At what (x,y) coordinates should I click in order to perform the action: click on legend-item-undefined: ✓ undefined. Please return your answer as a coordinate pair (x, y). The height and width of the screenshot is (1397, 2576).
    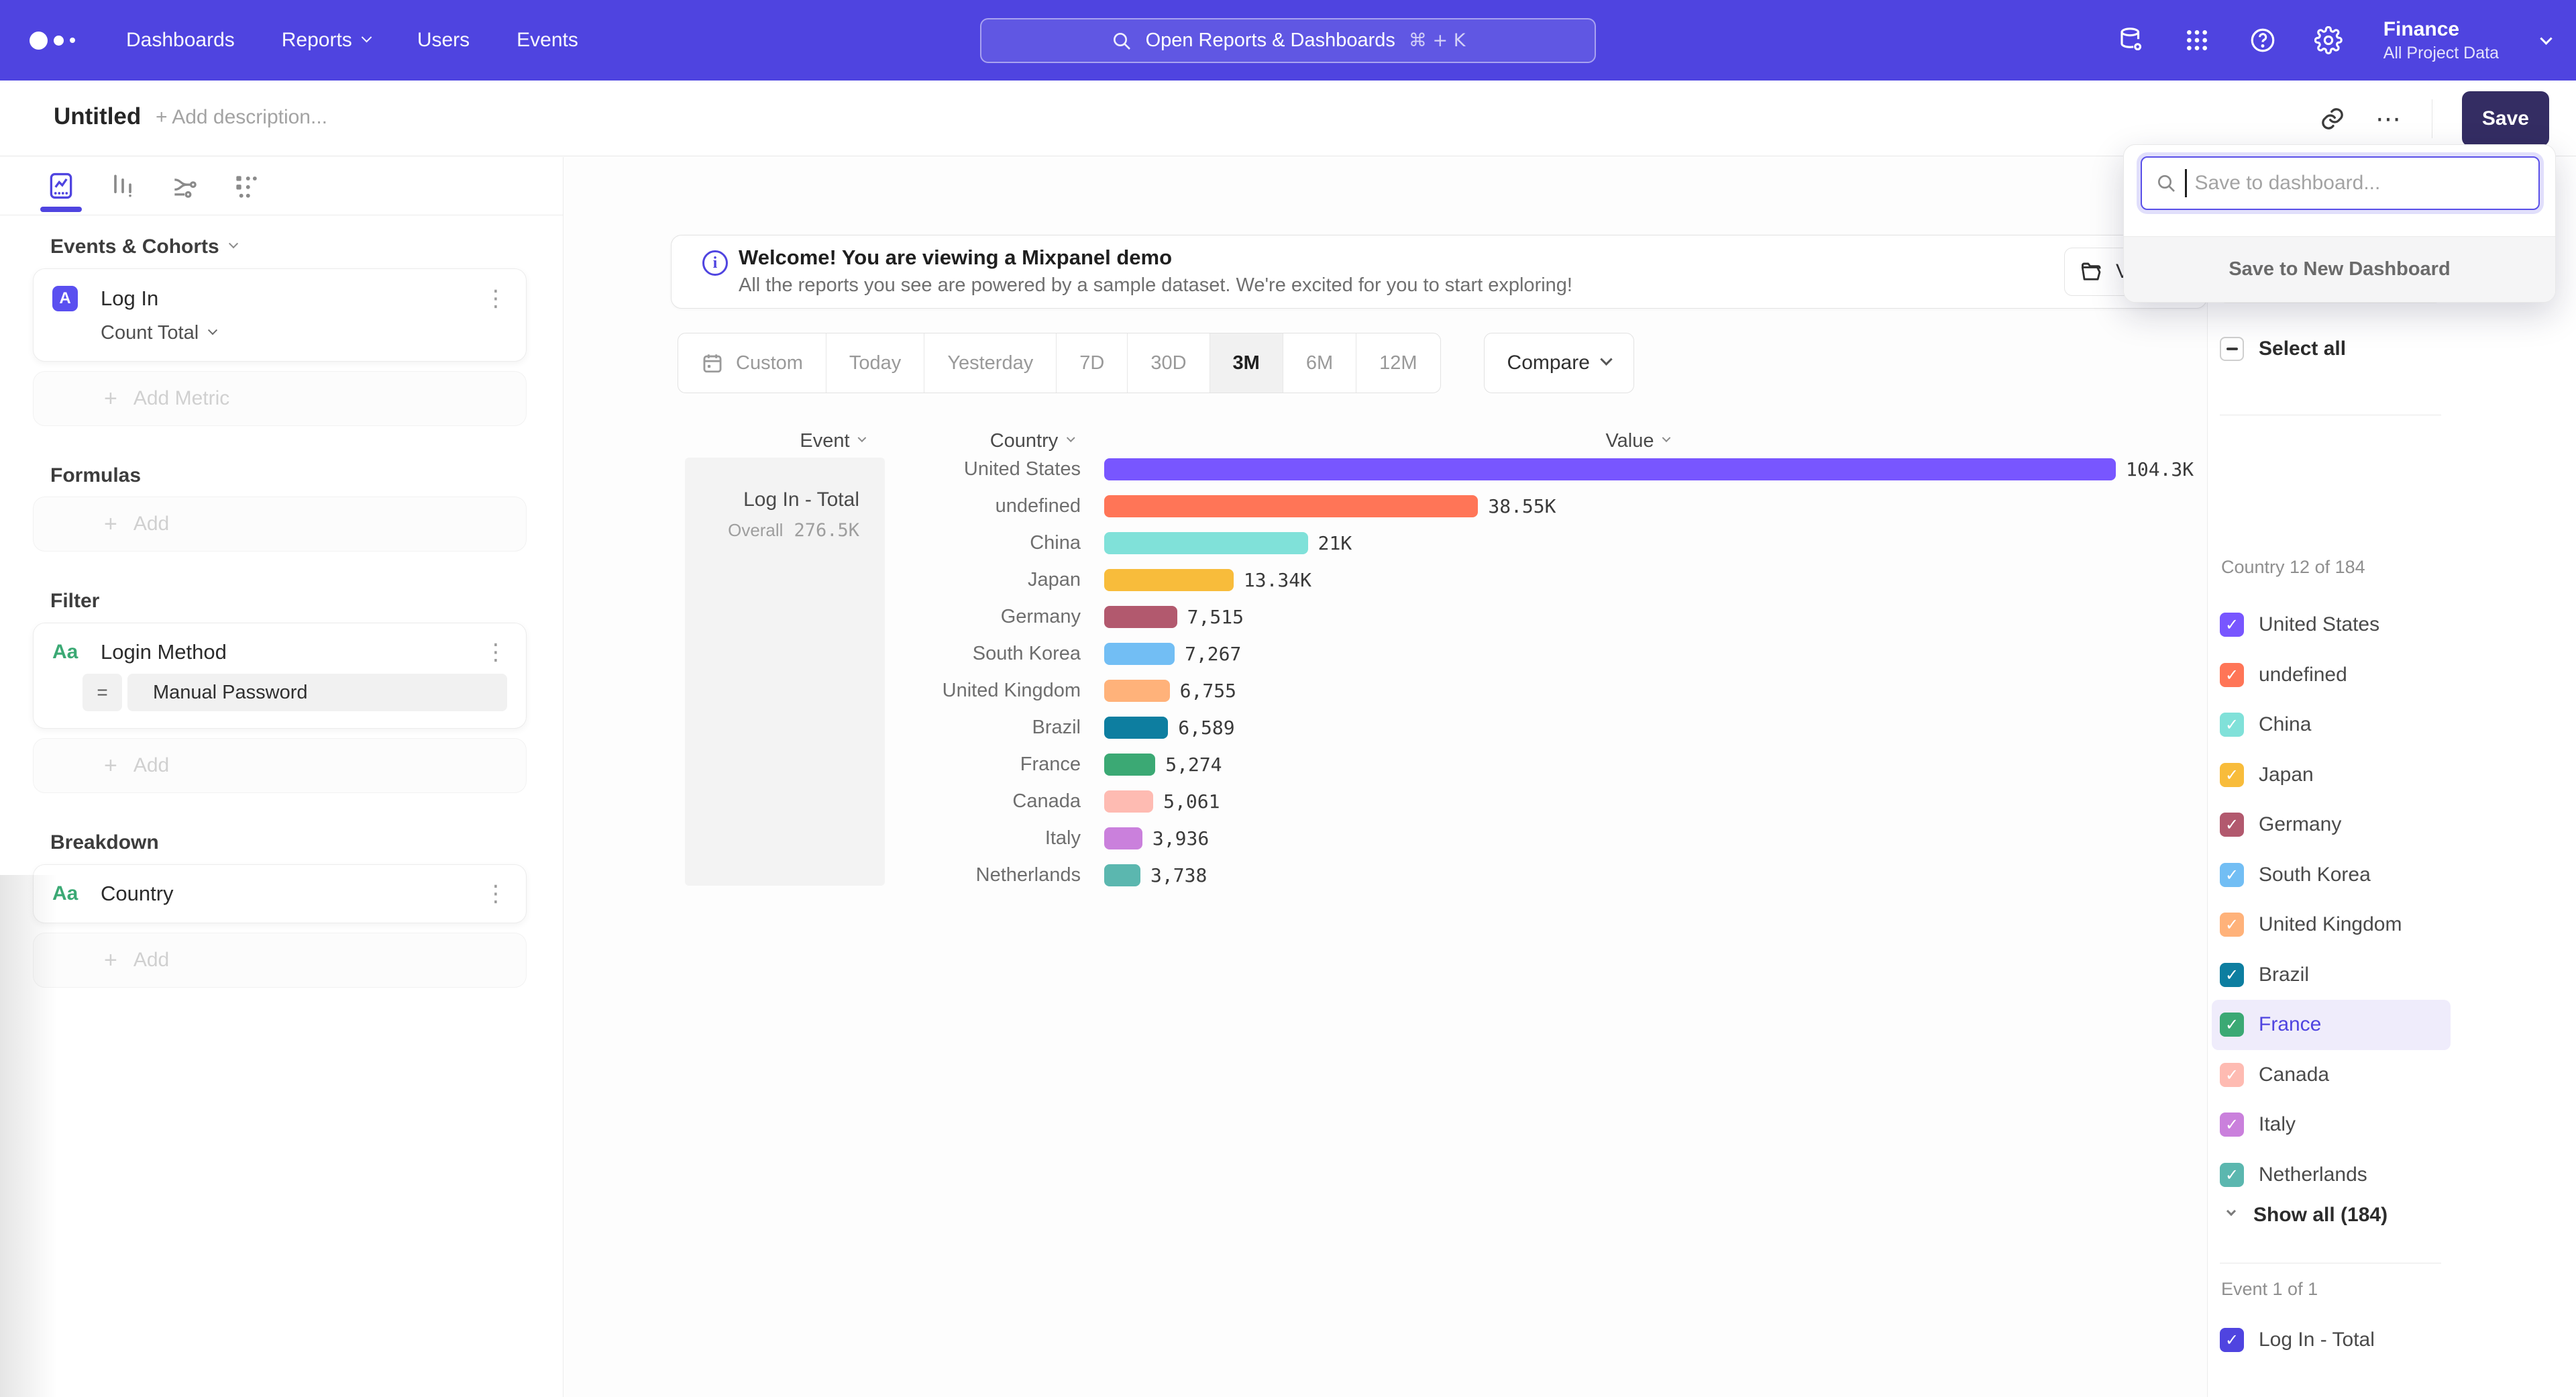
    Looking at the image, I should click on (2331, 676).